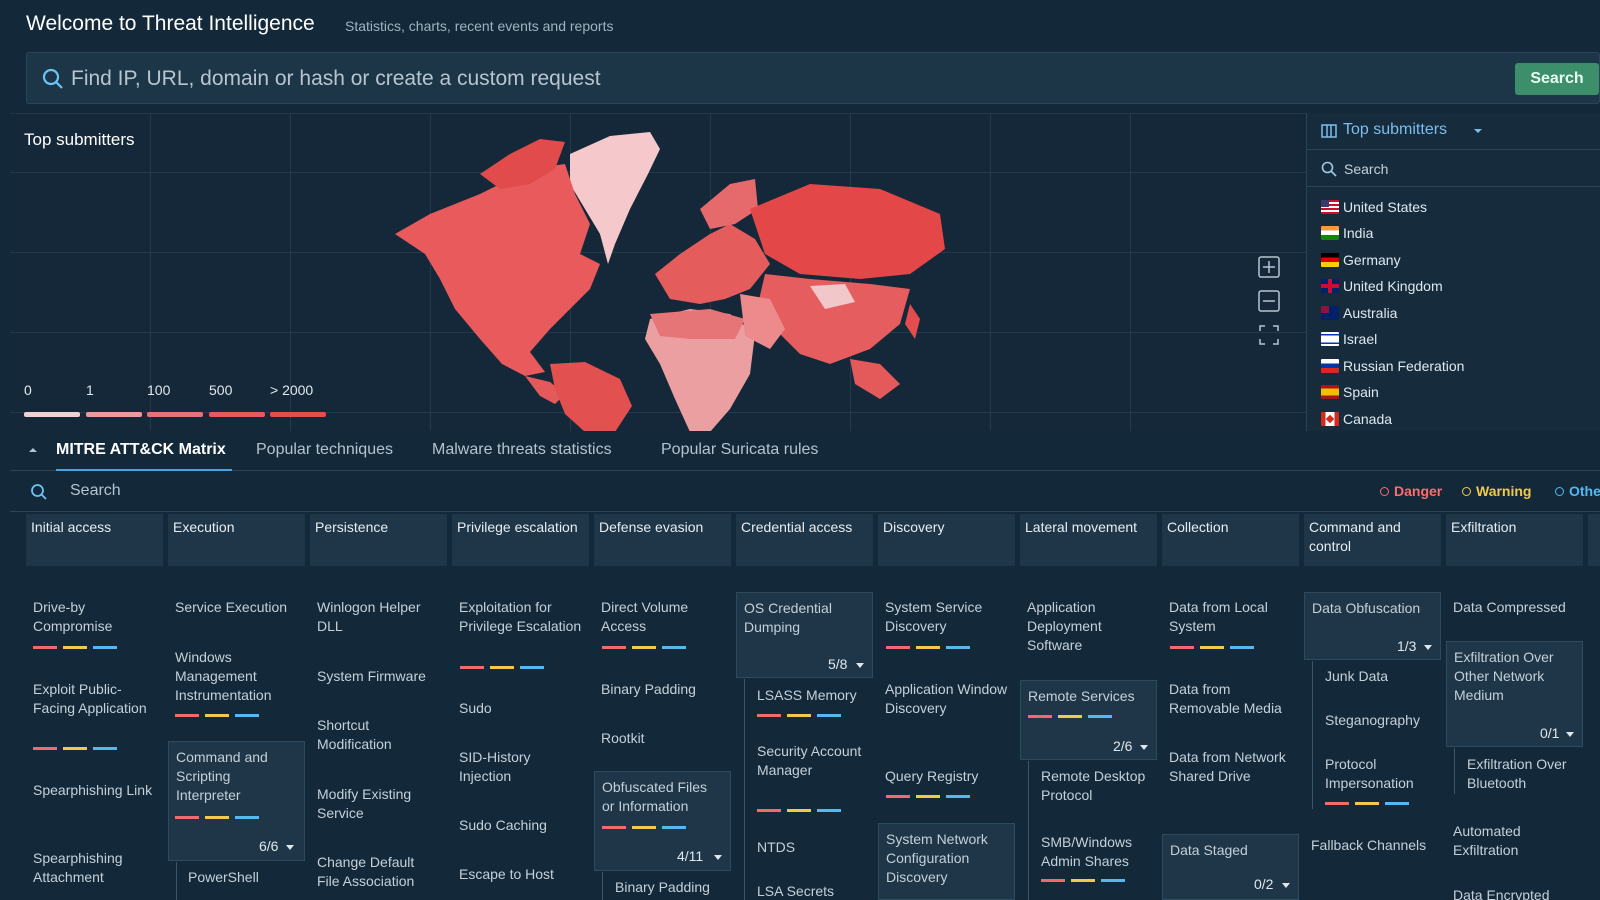  What do you see at coordinates (1357, 676) in the screenshot?
I see `subtechnique: Junk Data` at bounding box center [1357, 676].